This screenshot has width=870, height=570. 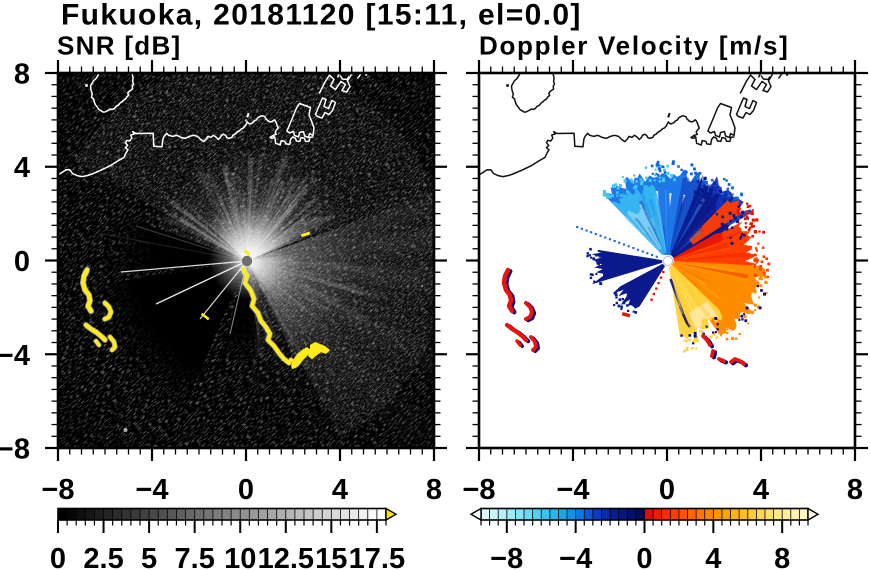 I want to click on svg-text: 15, so click(x=331, y=556).